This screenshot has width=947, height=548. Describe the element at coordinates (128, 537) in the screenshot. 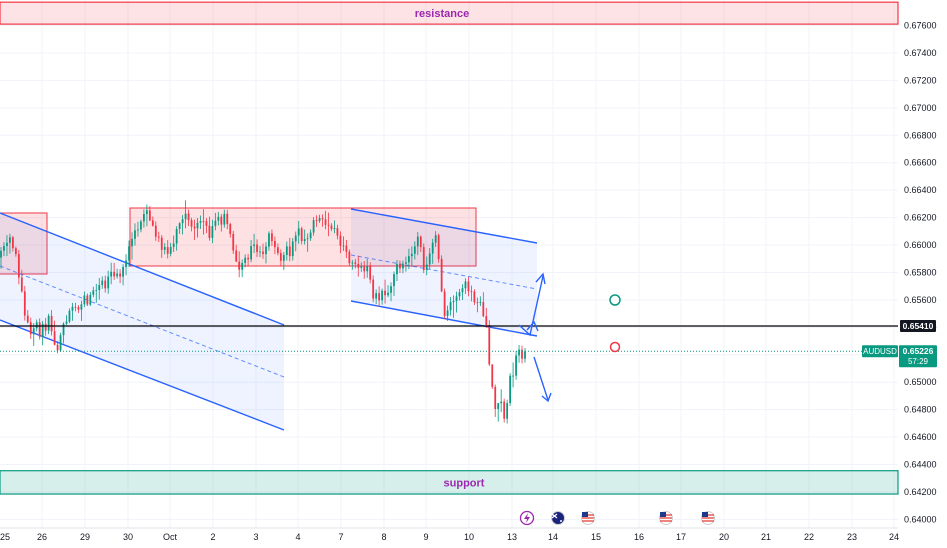

I see `time-tick-label: 30` at that location.